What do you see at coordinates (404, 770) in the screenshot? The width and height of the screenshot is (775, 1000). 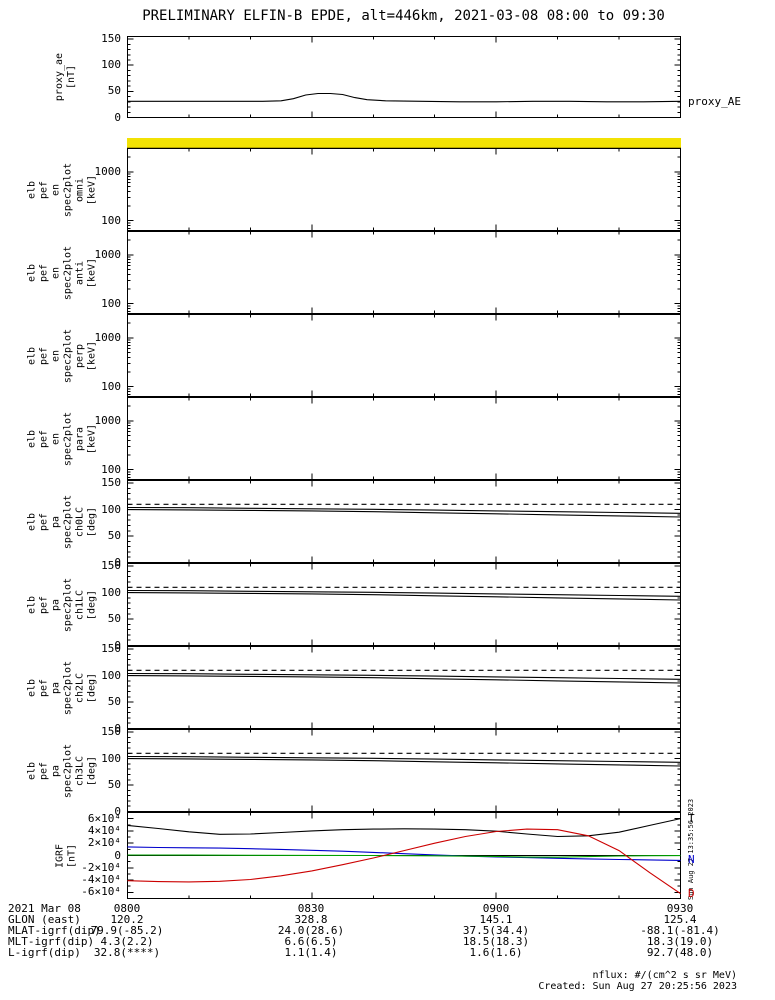 I see `pa_ch3lc-plot-area` at bounding box center [404, 770].